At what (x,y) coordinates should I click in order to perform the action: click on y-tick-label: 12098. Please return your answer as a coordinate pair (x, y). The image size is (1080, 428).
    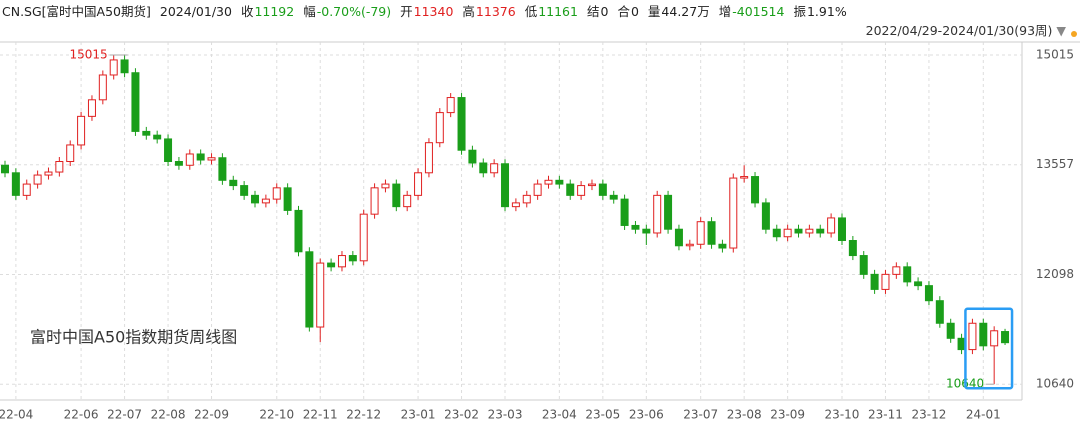
    Looking at the image, I should click on (1055, 274).